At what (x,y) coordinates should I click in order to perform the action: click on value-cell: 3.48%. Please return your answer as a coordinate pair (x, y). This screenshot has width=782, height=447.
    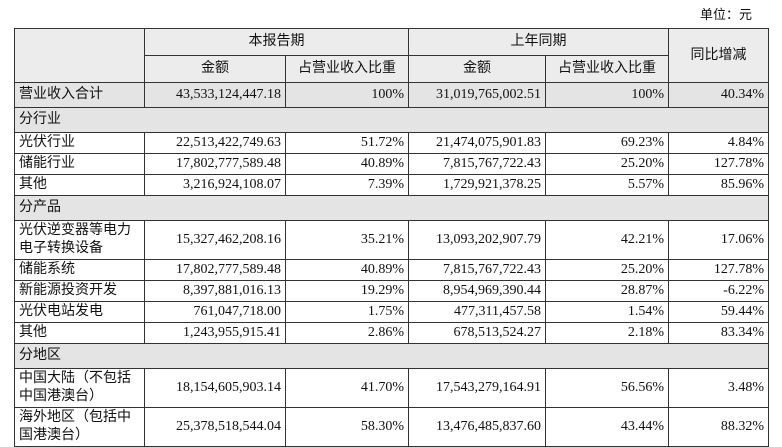
    Looking at the image, I should click on (718, 388).